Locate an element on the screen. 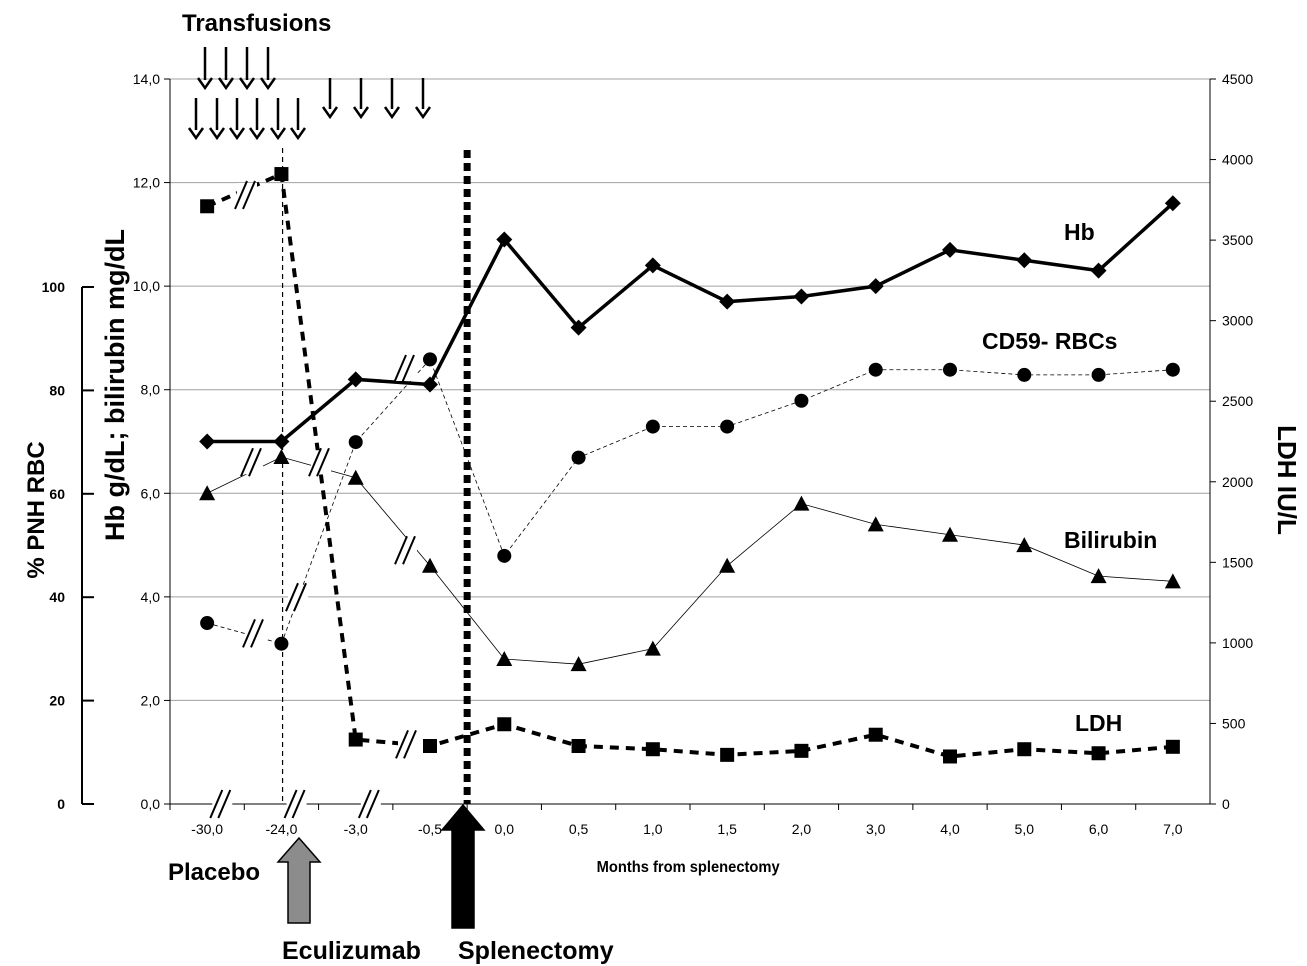 The height and width of the screenshot is (966, 1307). left-inner-tick-label: 0,0 is located at coordinates (151, 804).